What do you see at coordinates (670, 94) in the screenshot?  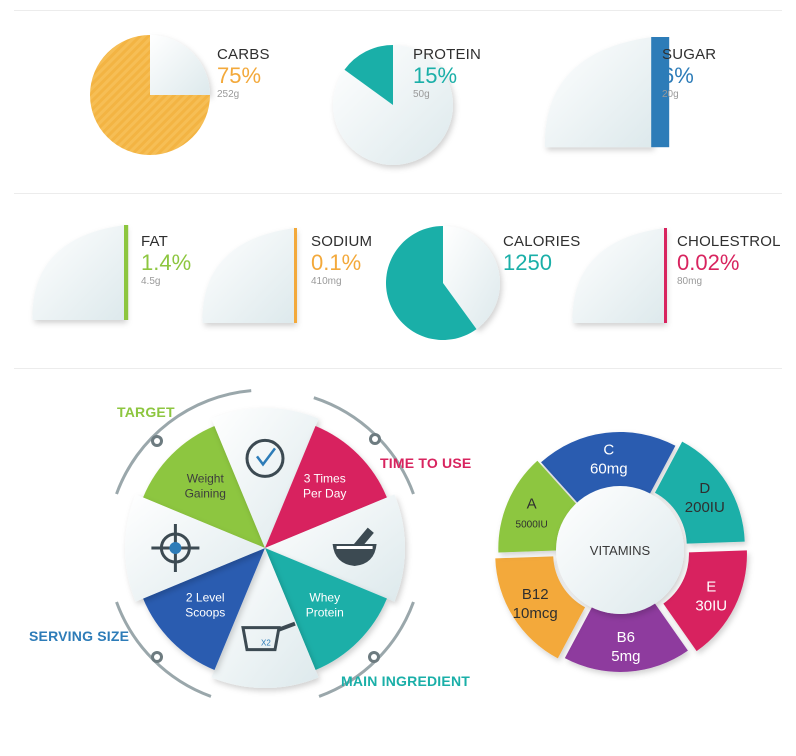 I see `nutrient-amount: 20g` at bounding box center [670, 94].